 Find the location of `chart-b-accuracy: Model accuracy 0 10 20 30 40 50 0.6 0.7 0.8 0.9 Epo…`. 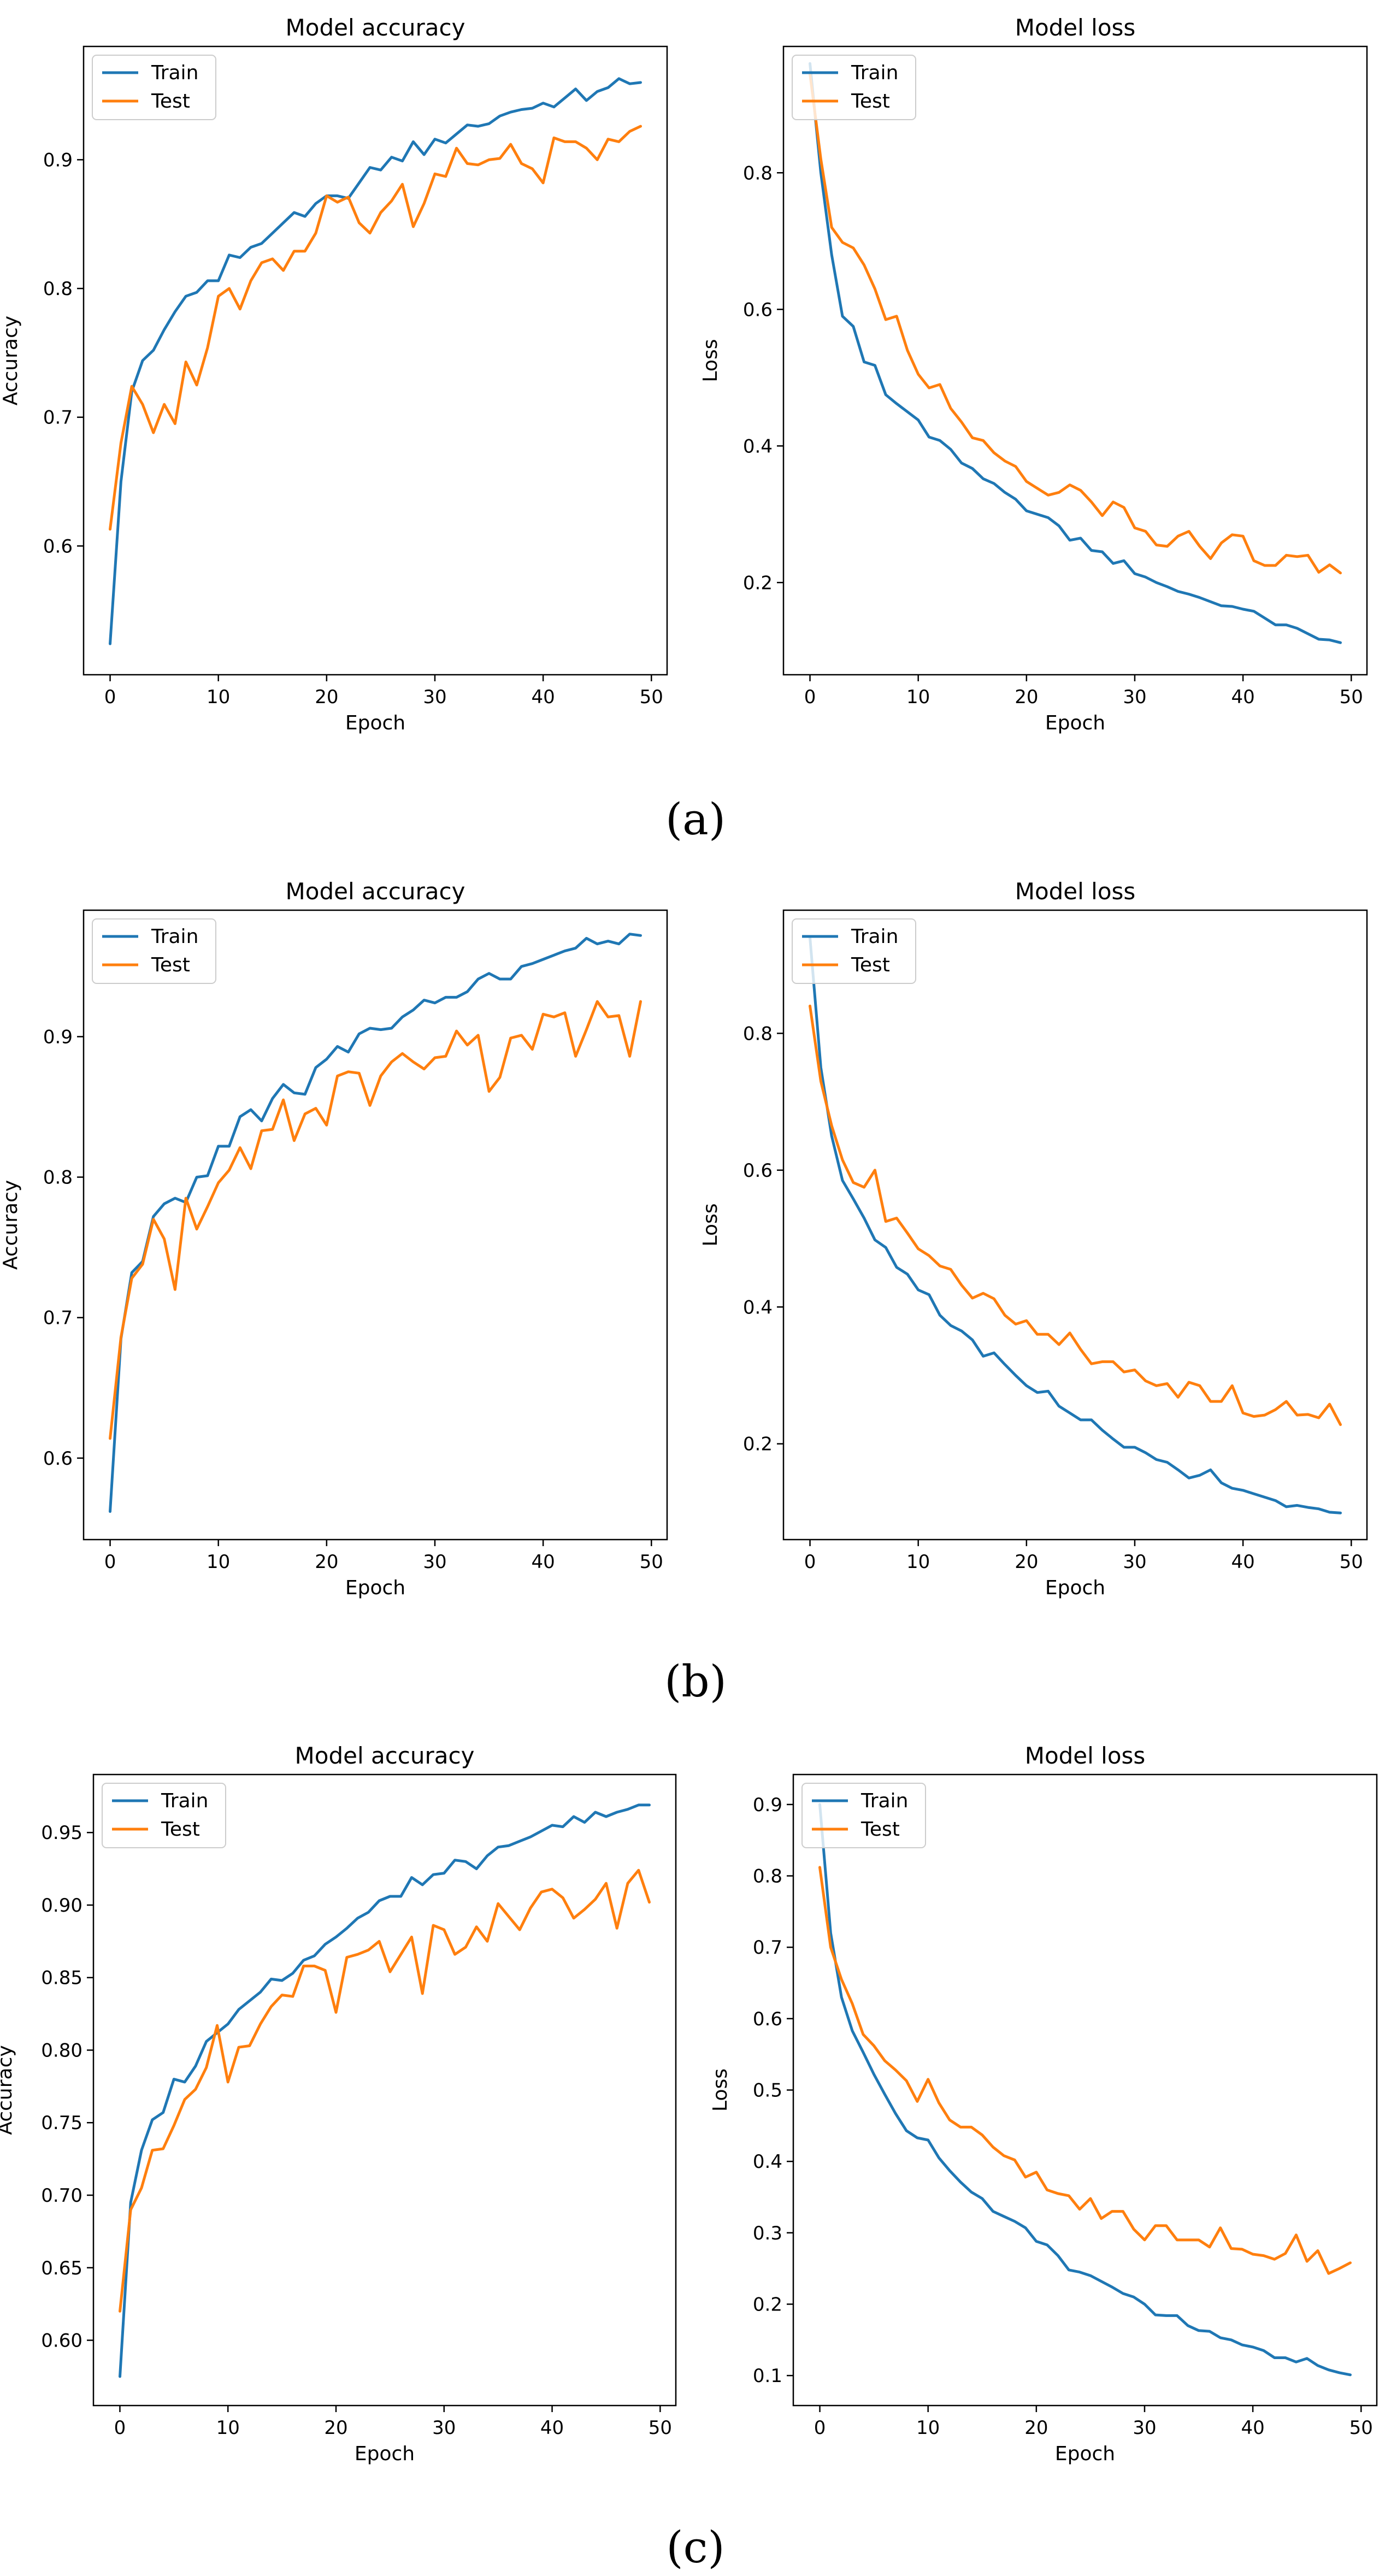

chart-b-accuracy: Model accuracy 0 10 20 30 40 50 0.6 0.7 0.8 0.9 Epo… is located at coordinates (334, 1239).